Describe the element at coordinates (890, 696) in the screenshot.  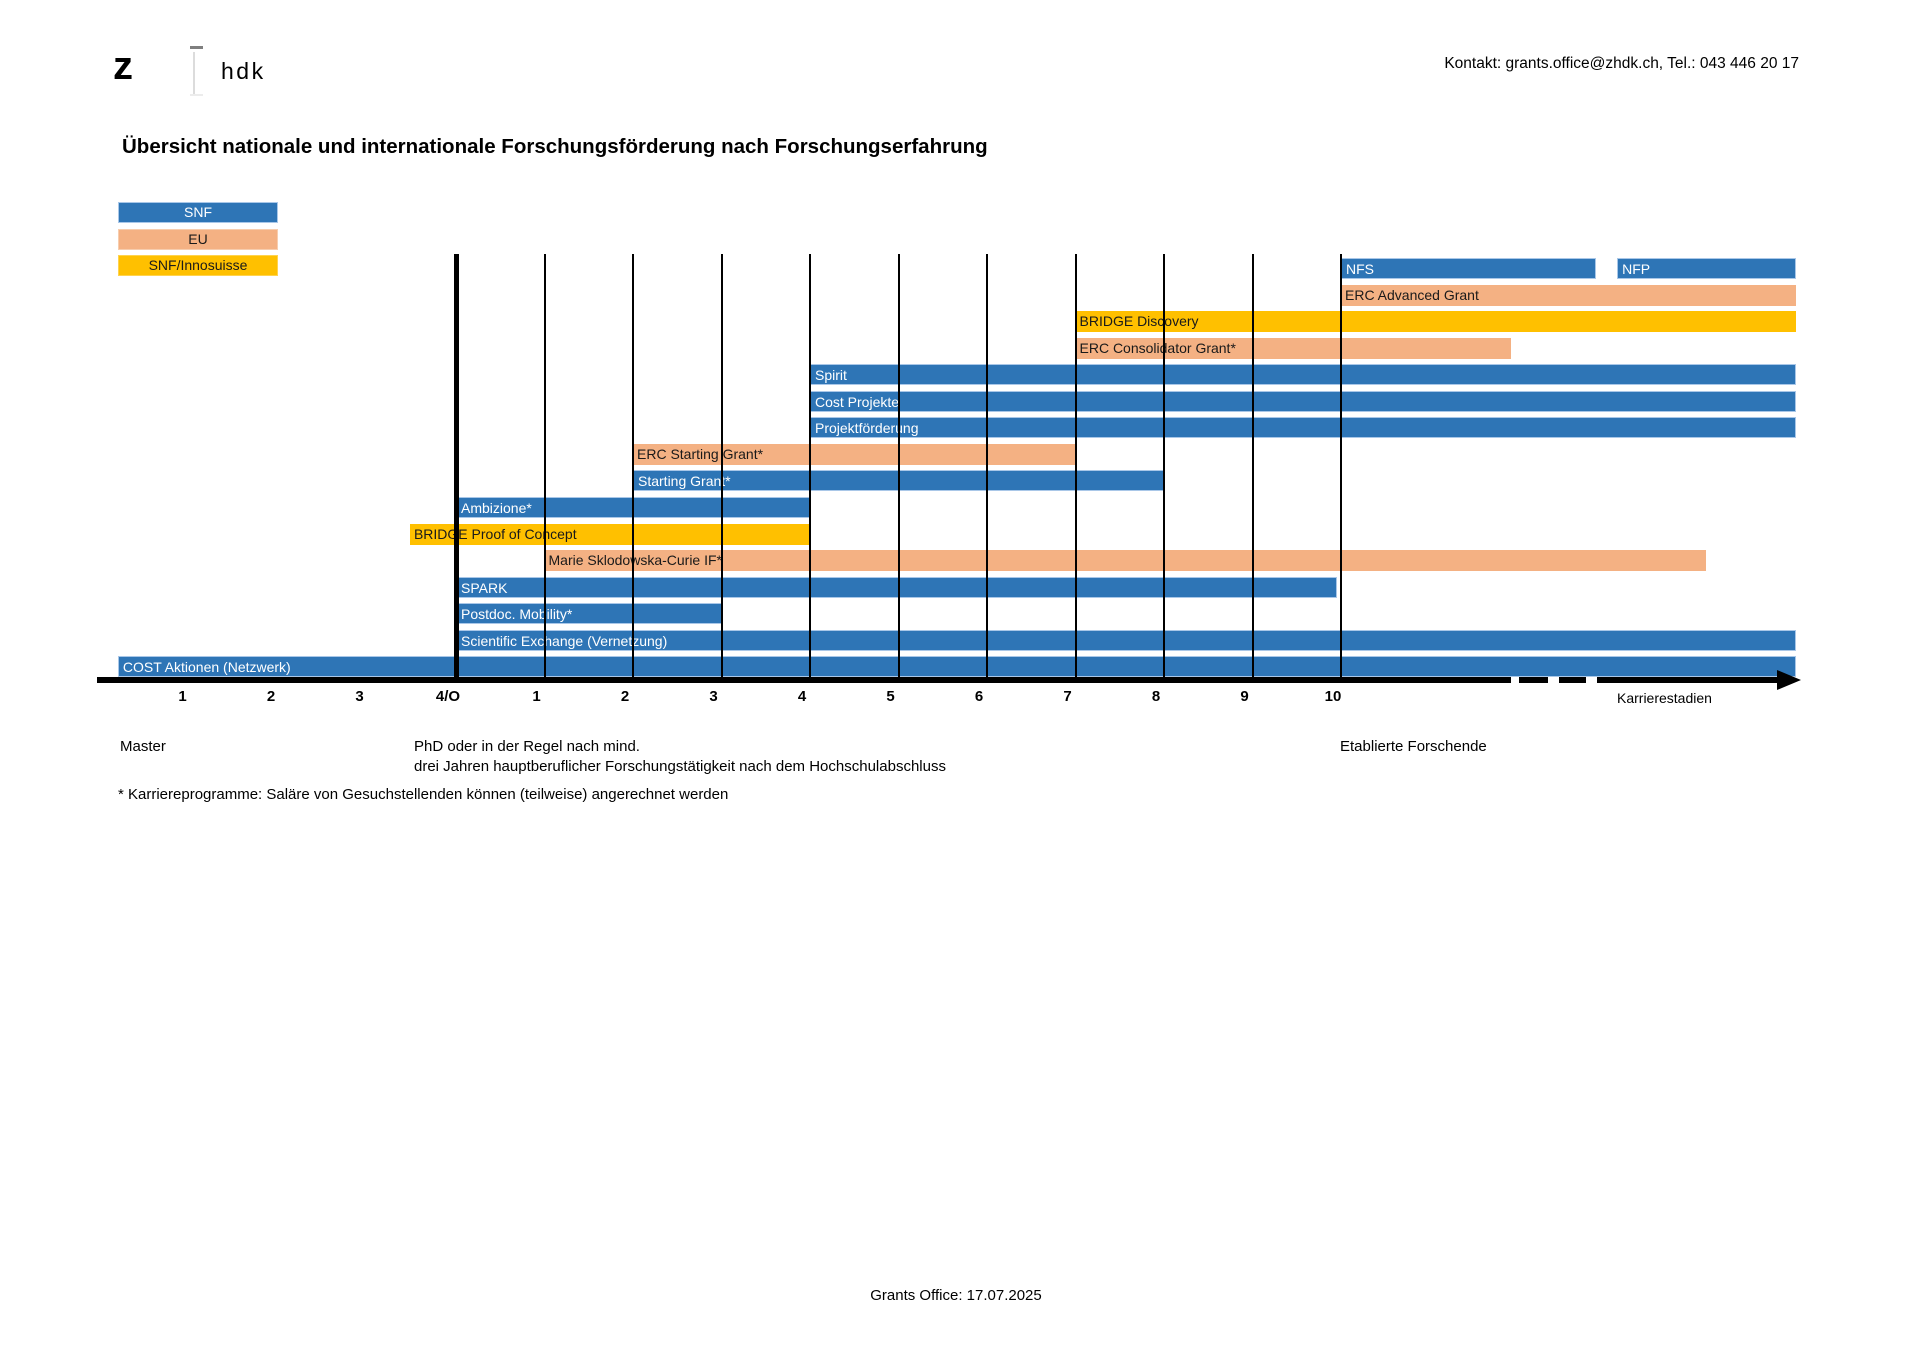
I see `tick-label-5: 5` at that location.